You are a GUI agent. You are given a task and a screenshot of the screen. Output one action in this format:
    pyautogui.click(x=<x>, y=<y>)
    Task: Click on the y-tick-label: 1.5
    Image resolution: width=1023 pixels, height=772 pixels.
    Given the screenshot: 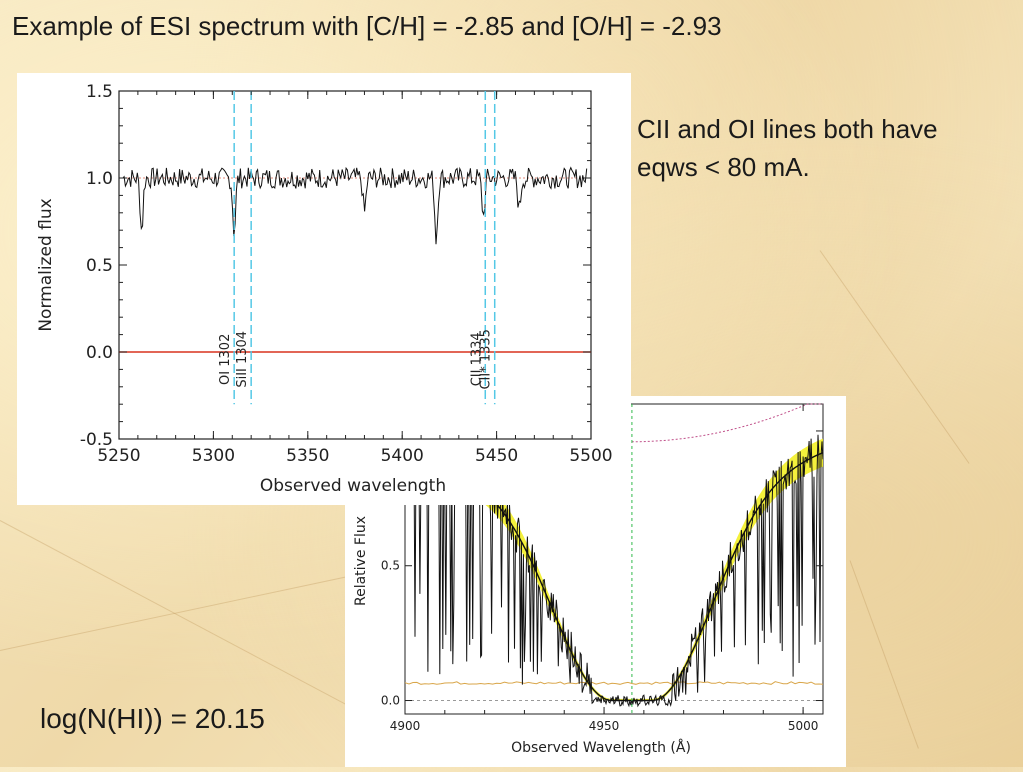 What is the action you would take?
    pyautogui.click(x=99, y=92)
    